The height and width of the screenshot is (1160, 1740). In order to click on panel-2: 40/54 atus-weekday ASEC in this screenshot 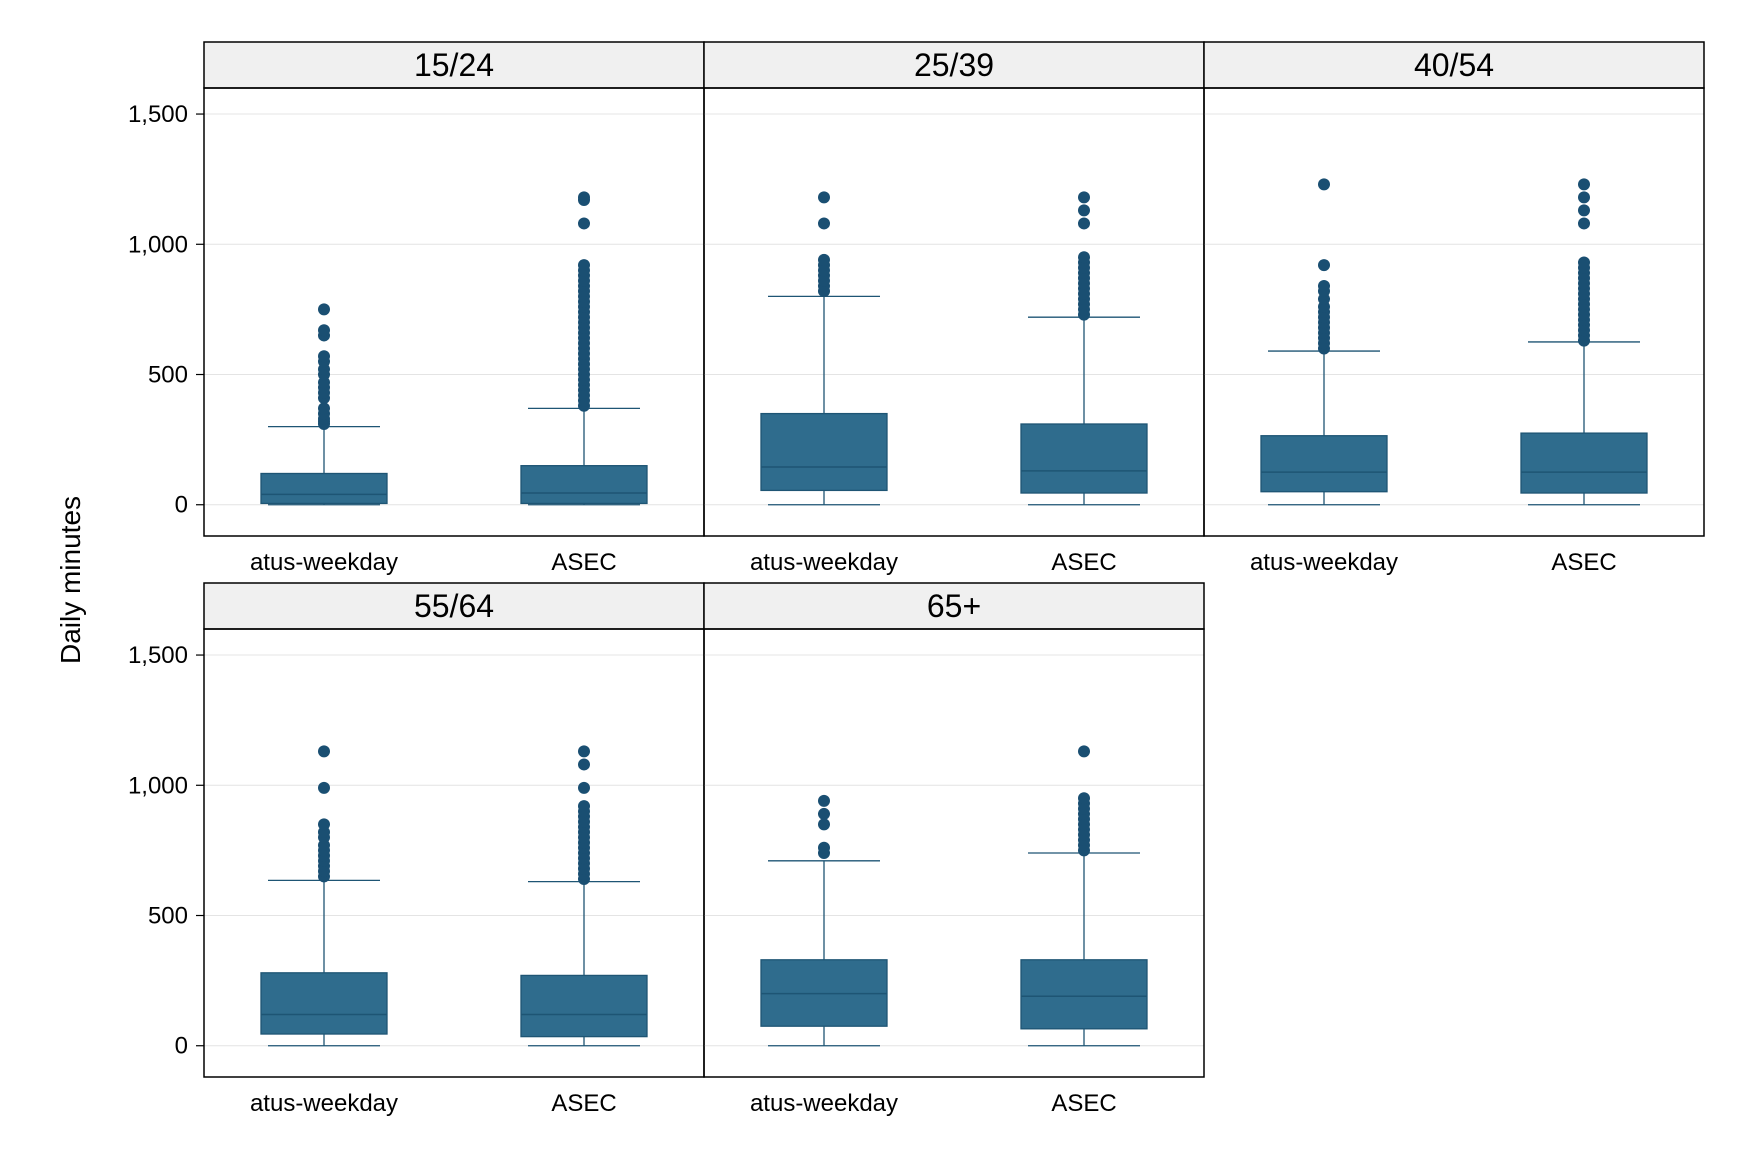, I will do `click(1454, 308)`.